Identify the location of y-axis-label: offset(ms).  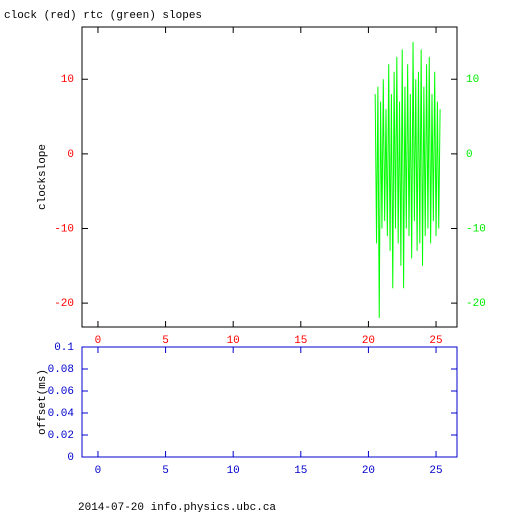
(43, 402).